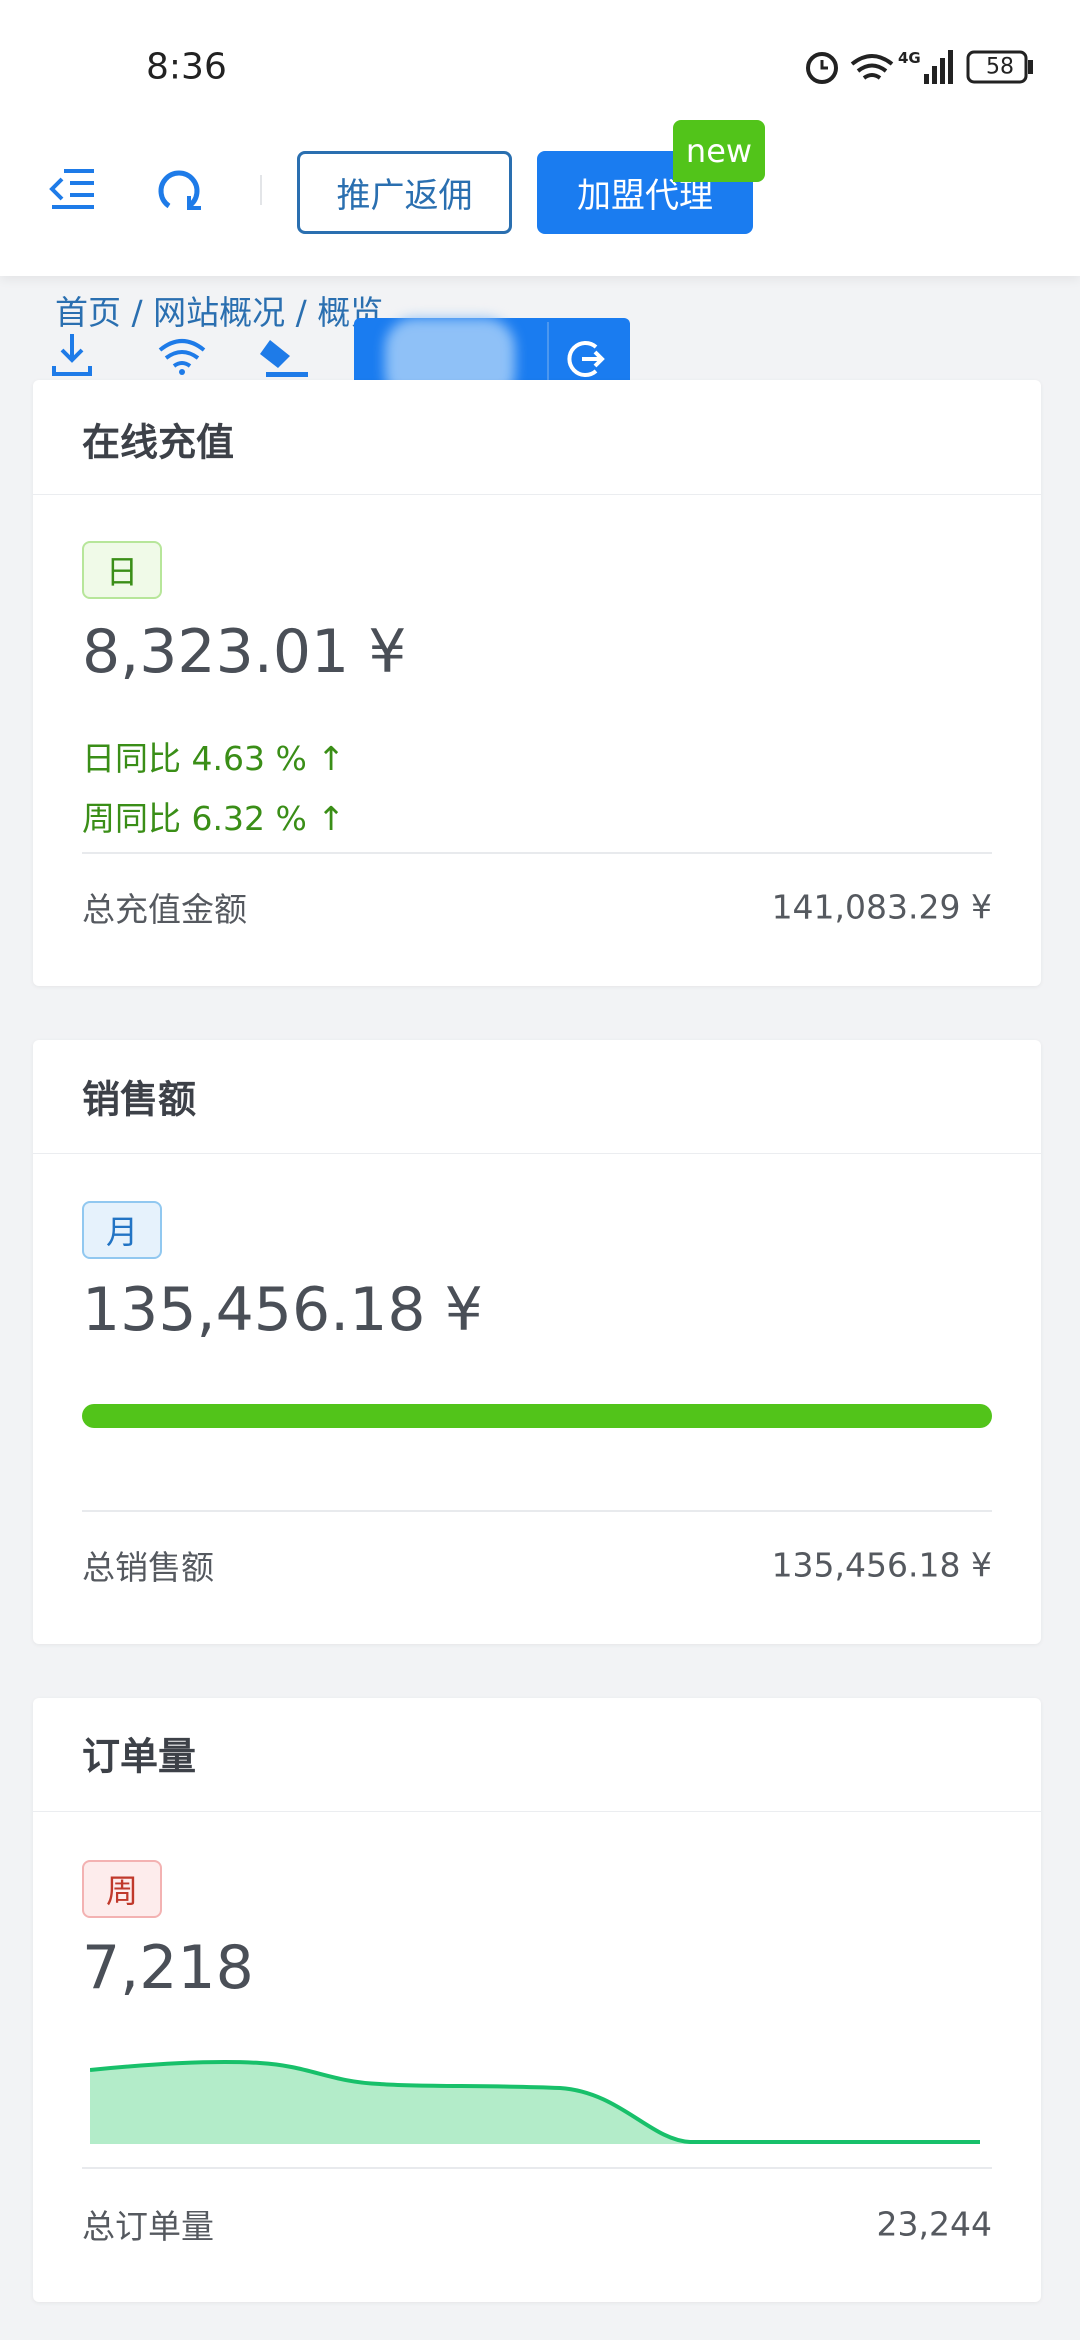 The width and height of the screenshot is (1080, 2340). What do you see at coordinates (213, 758) in the screenshot?
I see `comparison: 日同比 4.63 % ↑` at bounding box center [213, 758].